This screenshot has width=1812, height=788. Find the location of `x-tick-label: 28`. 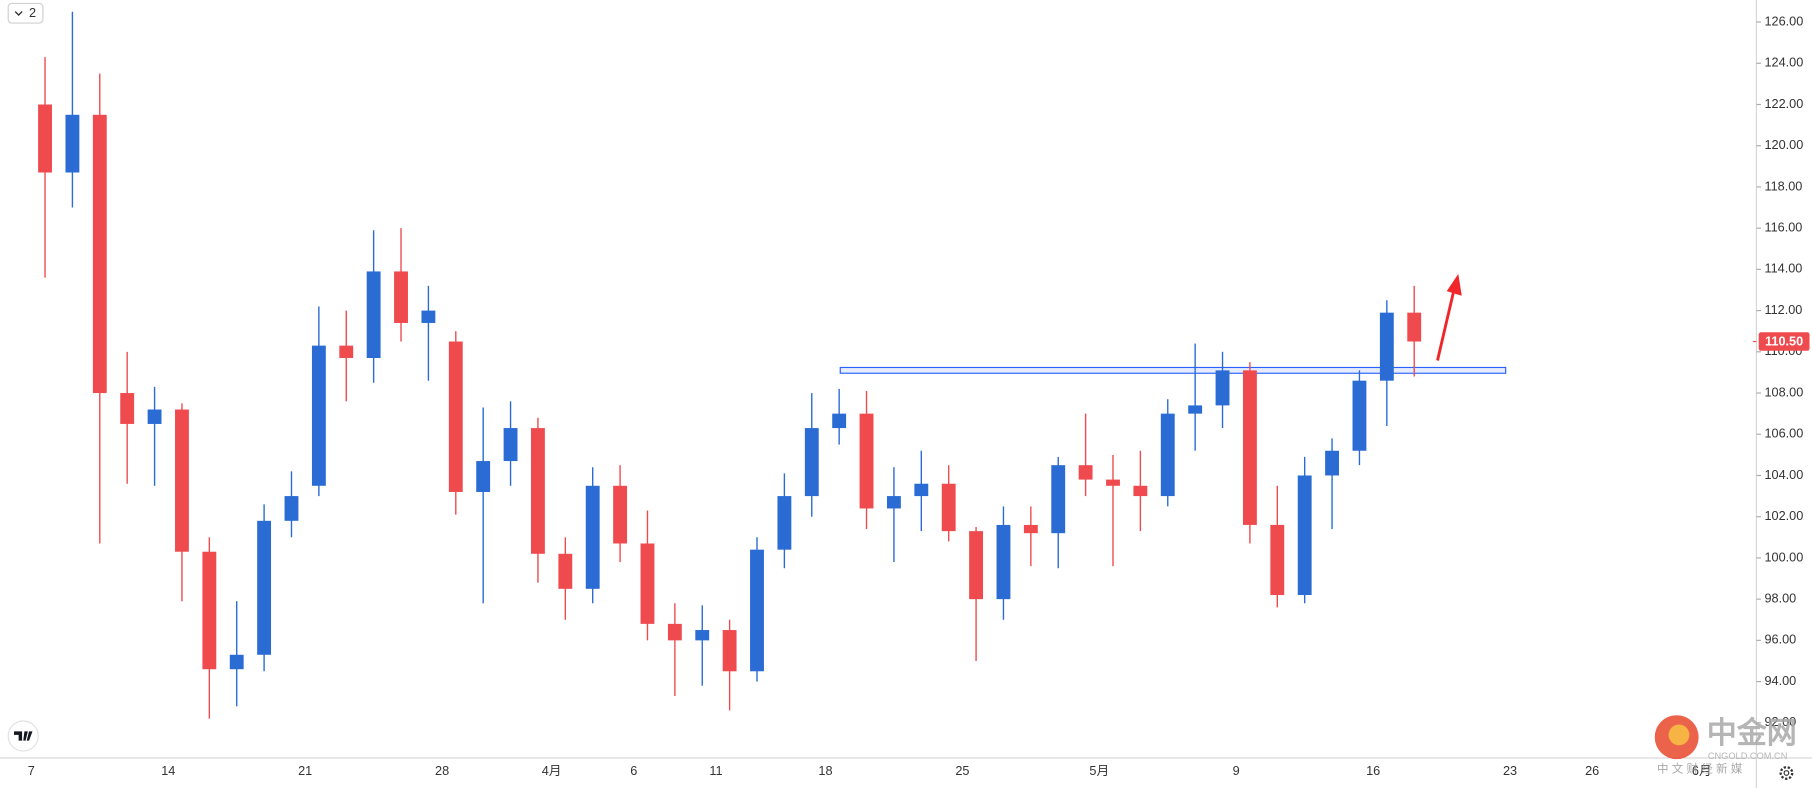

x-tick-label: 28 is located at coordinates (442, 771).